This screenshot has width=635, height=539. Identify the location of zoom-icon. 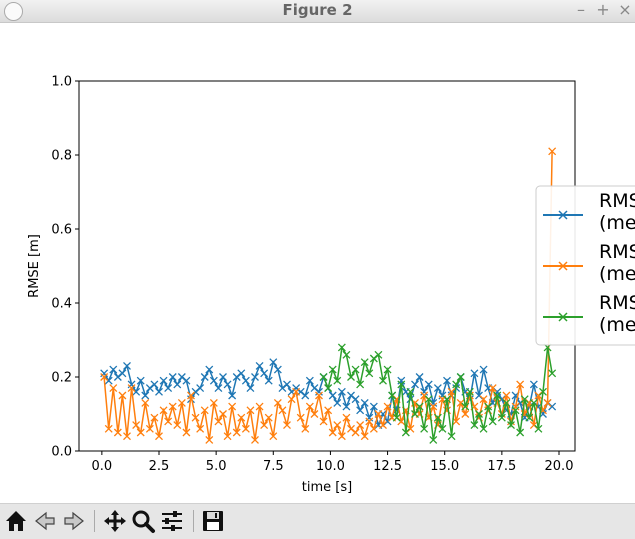
(143, 521).